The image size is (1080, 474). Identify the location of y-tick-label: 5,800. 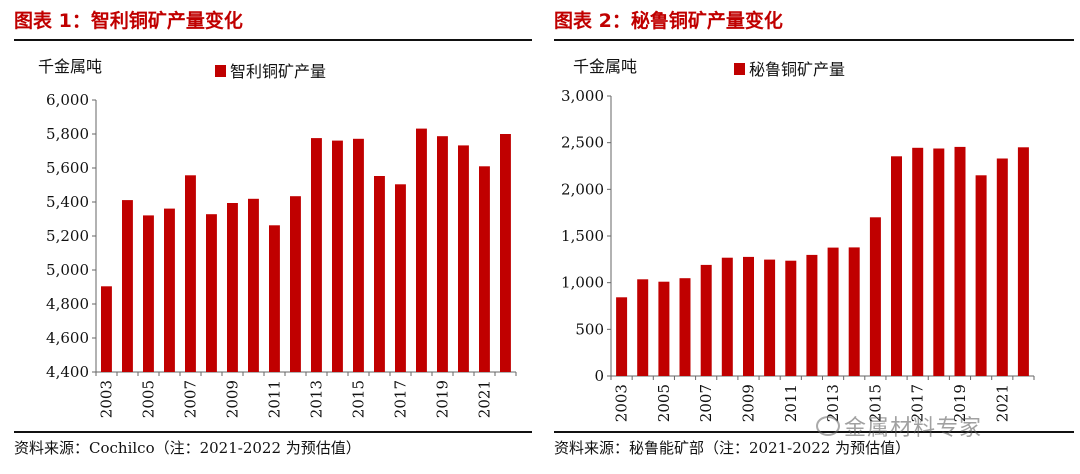
(67, 134).